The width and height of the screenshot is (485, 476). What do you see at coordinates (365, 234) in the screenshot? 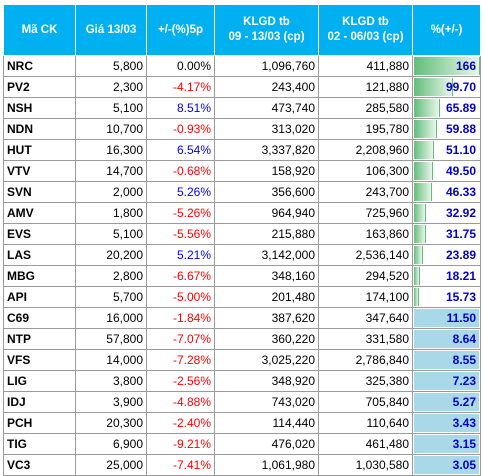
I see `cell-vol-prev: 163,860` at bounding box center [365, 234].